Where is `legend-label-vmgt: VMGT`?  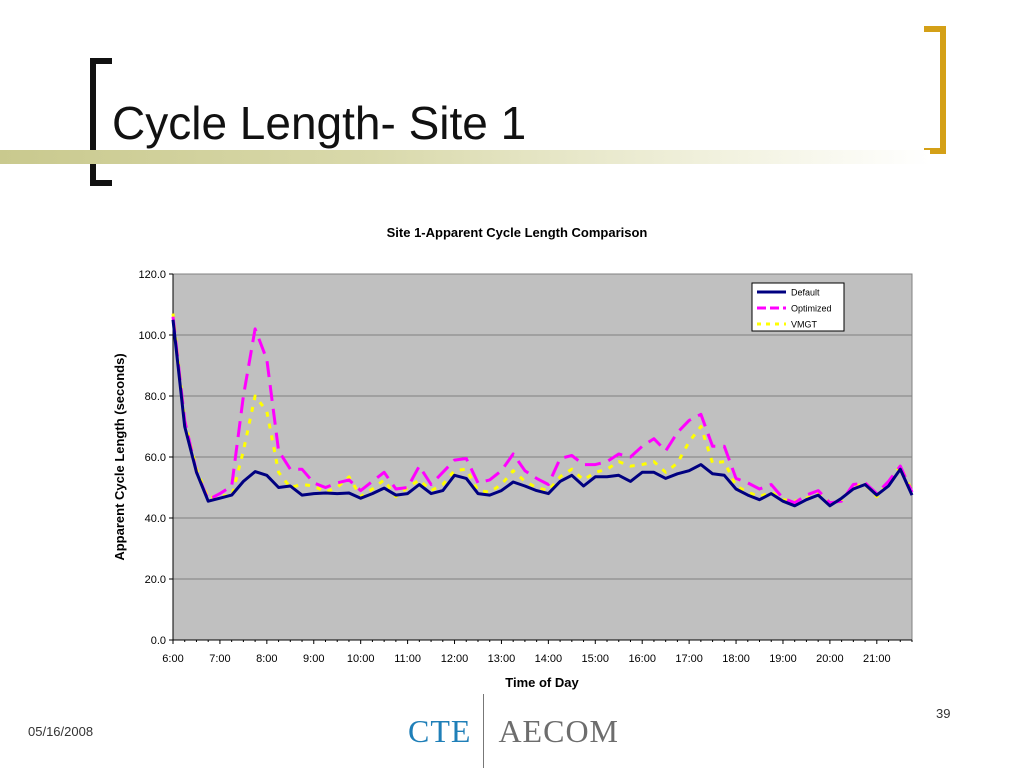 legend-label-vmgt: VMGT is located at coordinates (804, 325).